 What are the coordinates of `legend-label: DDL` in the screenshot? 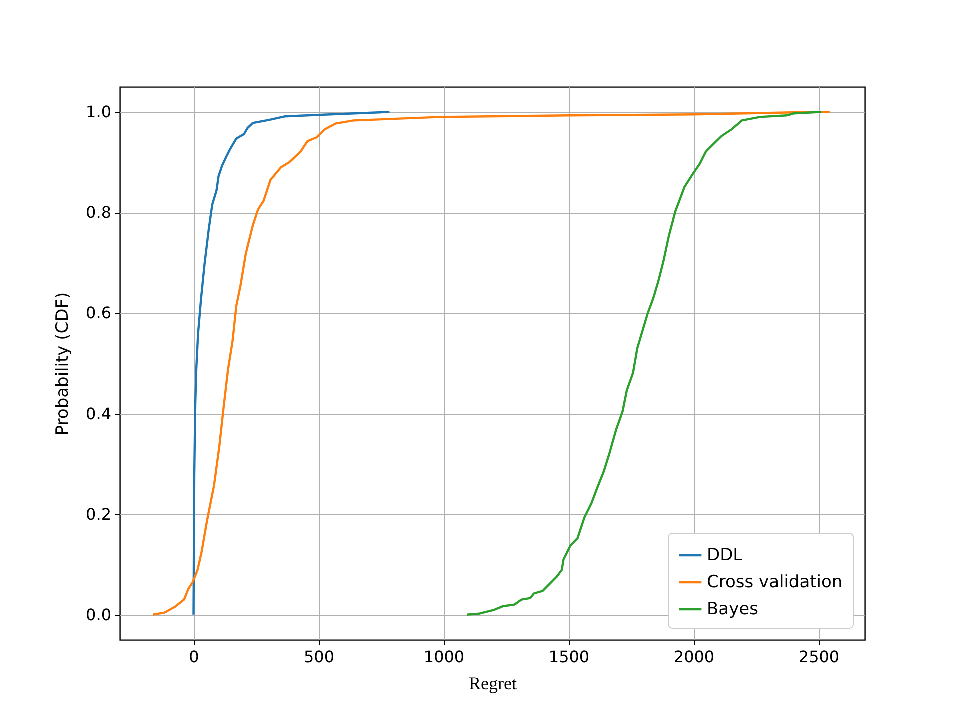 It's located at (725, 556).